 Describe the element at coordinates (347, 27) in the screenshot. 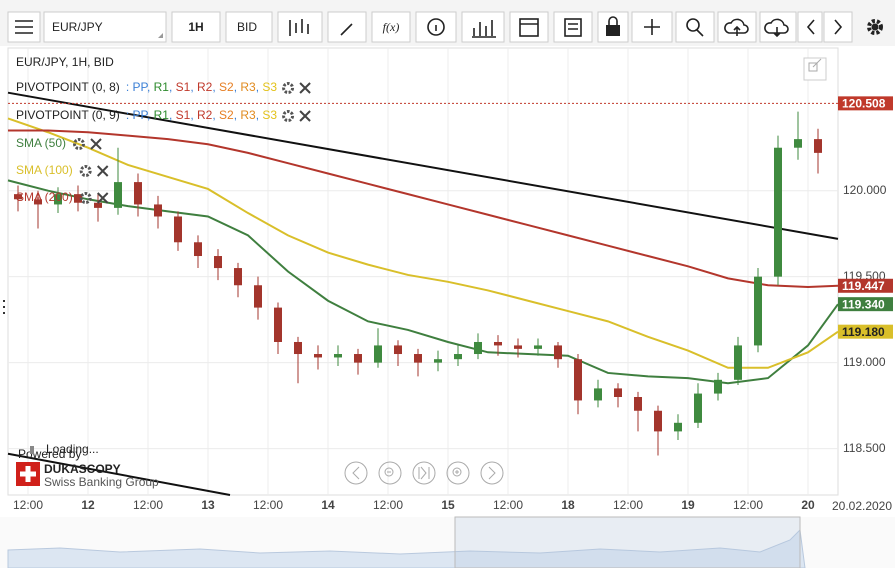

I see `draw-button` at that location.